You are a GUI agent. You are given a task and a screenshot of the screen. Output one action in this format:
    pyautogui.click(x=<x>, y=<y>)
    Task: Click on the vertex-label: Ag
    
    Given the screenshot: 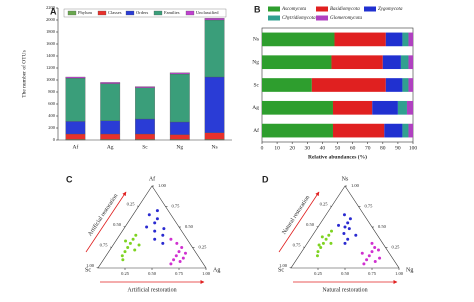 What is the action you would take?
    pyautogui.click(x=216, y=270)
    